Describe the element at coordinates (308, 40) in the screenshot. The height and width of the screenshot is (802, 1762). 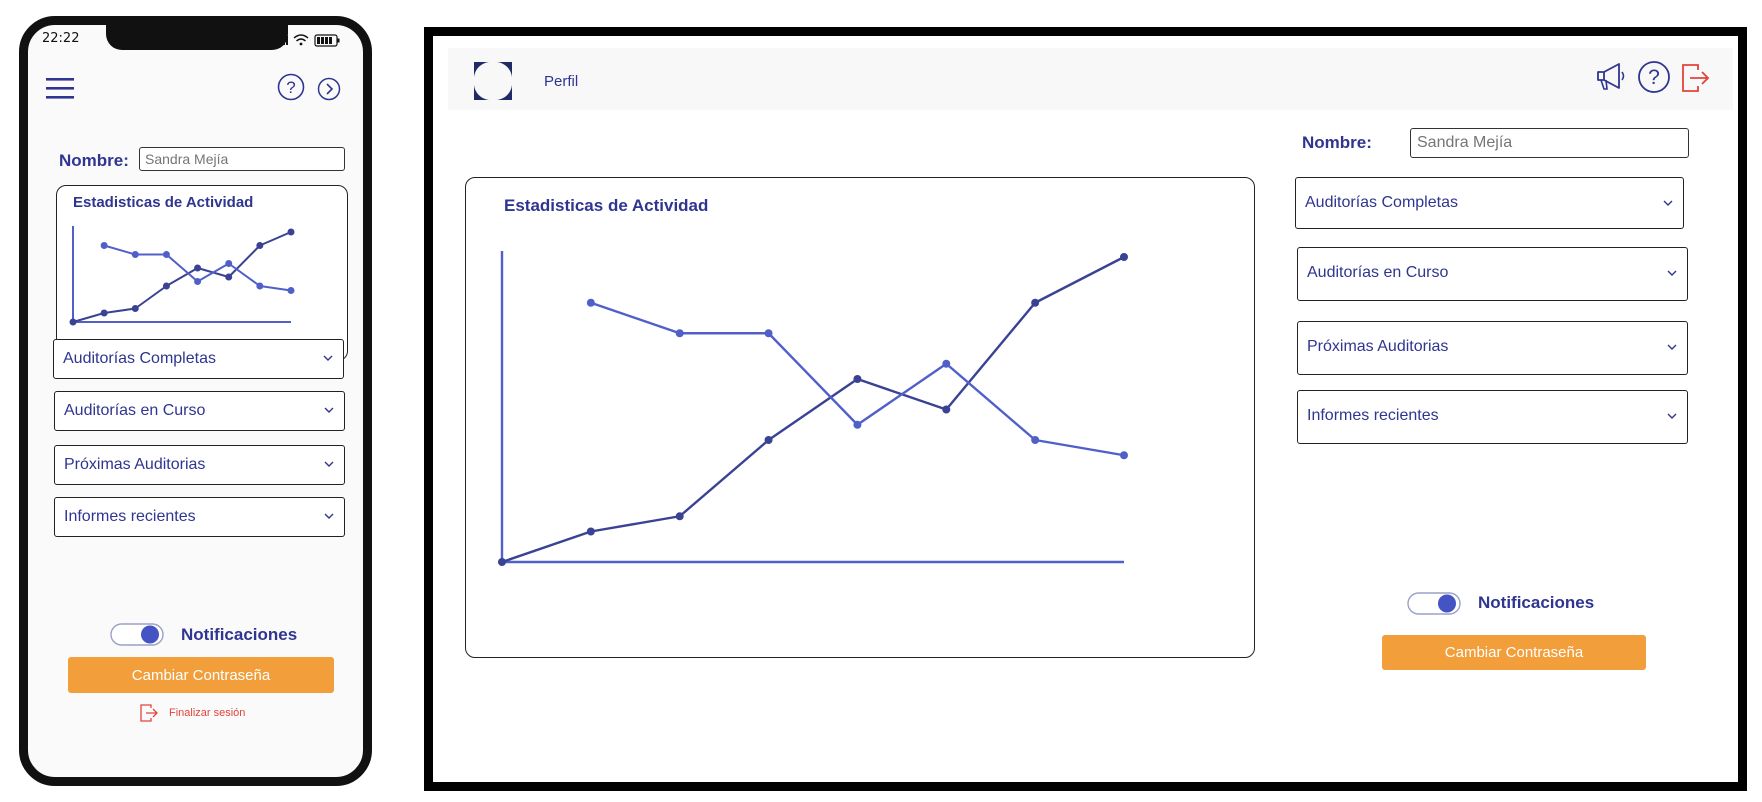
I see `status-bar-icons` at that location.